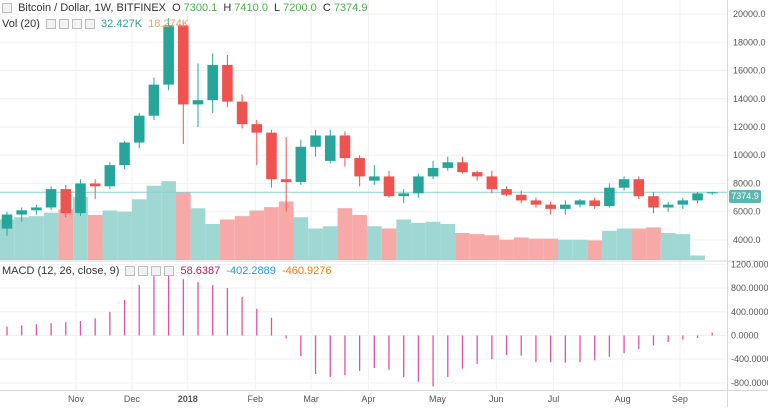 The width and height of the screenshot is (768, 412). Describe the element at coordinates (749, 99) in the screenshot. I see `price-tick-label: 14000.0` at that location.